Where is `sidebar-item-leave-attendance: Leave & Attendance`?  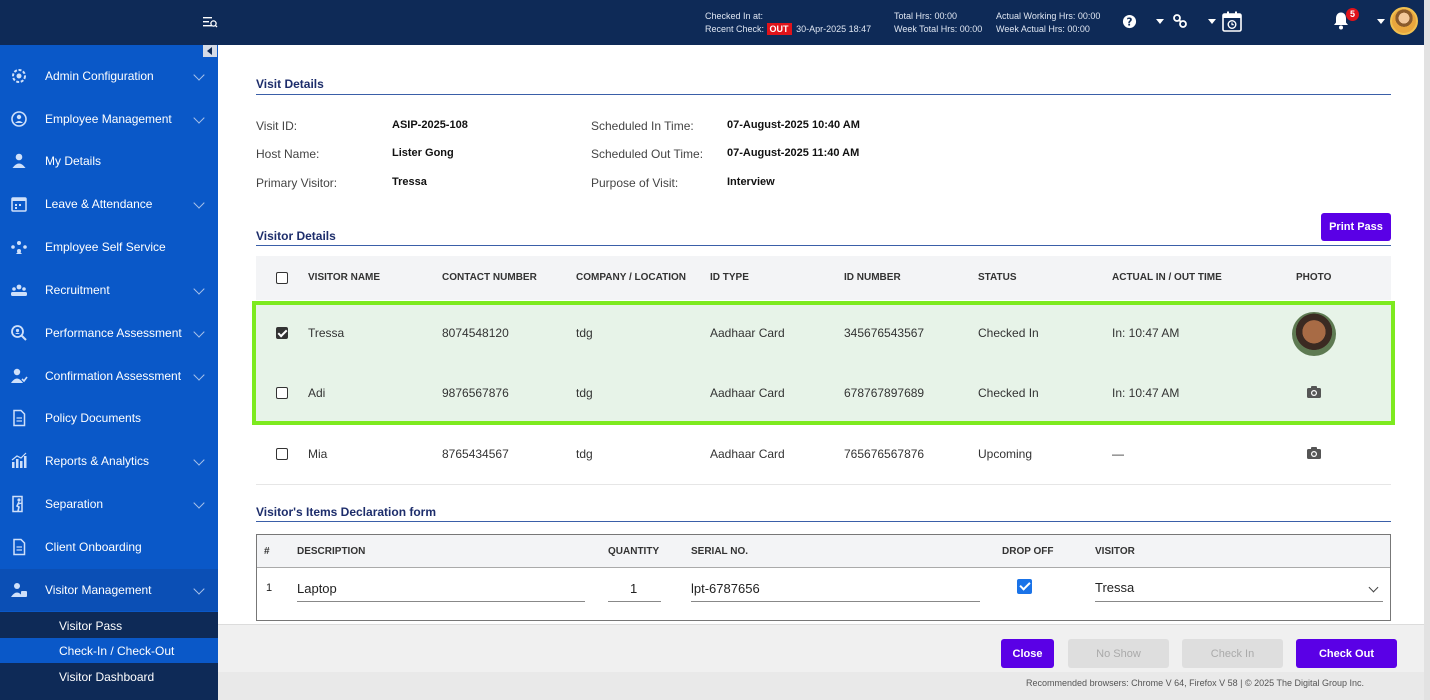 sidebar-item-leave-attendance: Leave & Attendance is located at coordinates (109, 204).